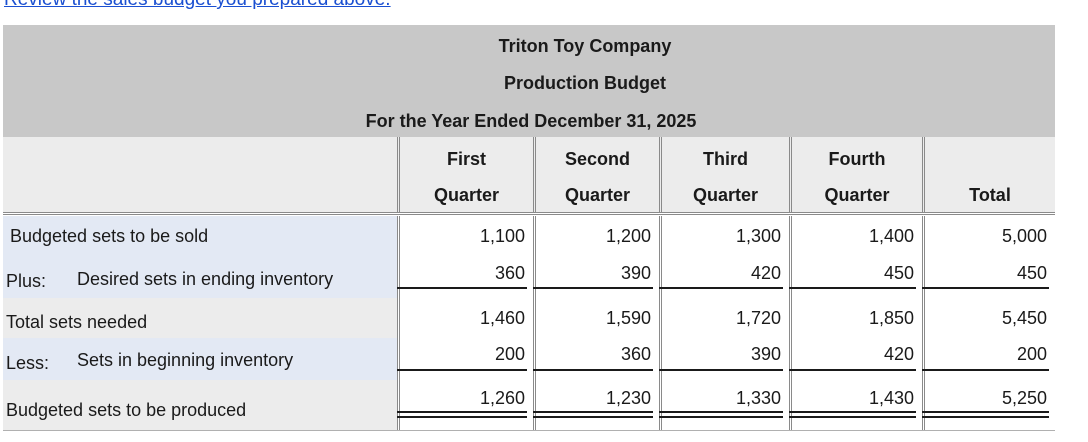 Image resolution: width=1088 pixels, height=442 pixels. What do you see at coordinates (109, 236) in the screenshot?
I see `row-label-text: Budgeted sets to be sold` at bounding box center [109, 236].